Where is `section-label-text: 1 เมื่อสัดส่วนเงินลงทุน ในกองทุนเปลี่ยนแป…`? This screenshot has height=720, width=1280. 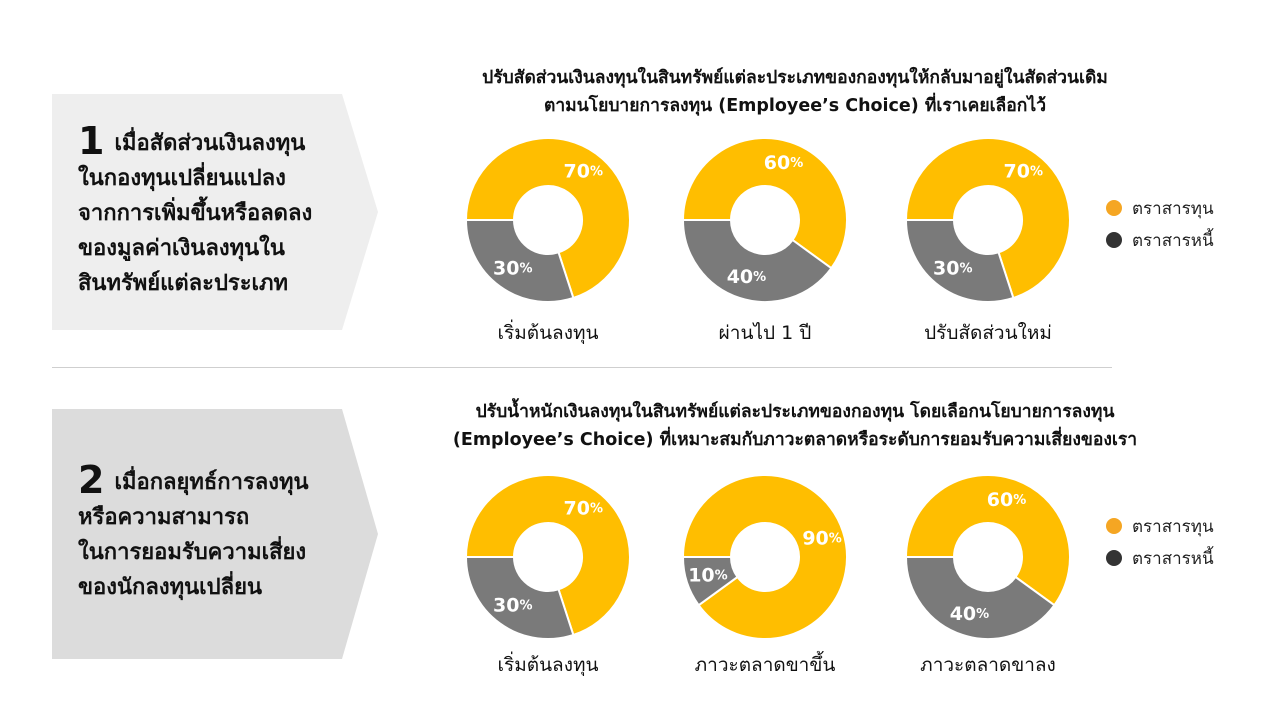 section-label-text: 1 เมื่อสัดส่วนเงินลงทุน ในกองทุนเปลี่ยนแป… is located at coordinates (195, 211).